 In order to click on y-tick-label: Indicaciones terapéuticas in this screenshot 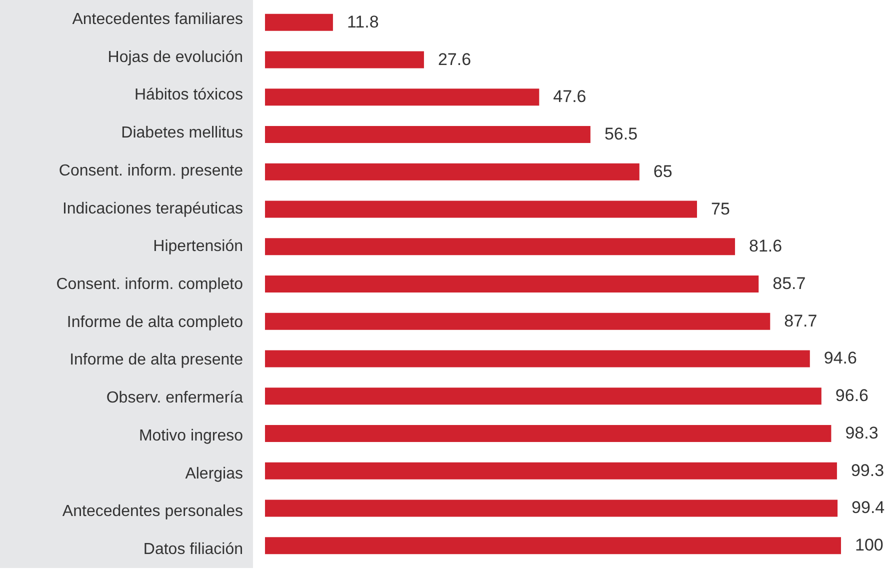, I will do `click(152, 209)`.